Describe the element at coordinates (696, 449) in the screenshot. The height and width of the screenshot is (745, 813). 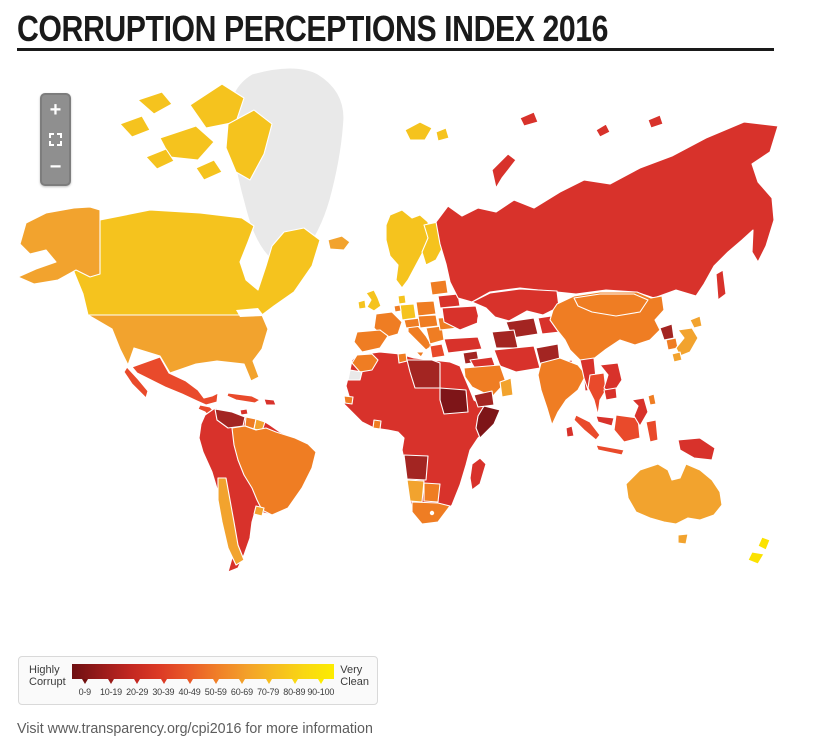
I see `country-papua-new-guinea` at that location.